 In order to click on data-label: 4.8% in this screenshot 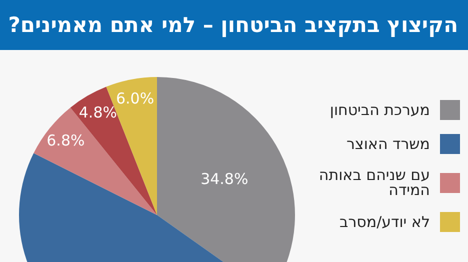, I will do `click(97, 113)`.